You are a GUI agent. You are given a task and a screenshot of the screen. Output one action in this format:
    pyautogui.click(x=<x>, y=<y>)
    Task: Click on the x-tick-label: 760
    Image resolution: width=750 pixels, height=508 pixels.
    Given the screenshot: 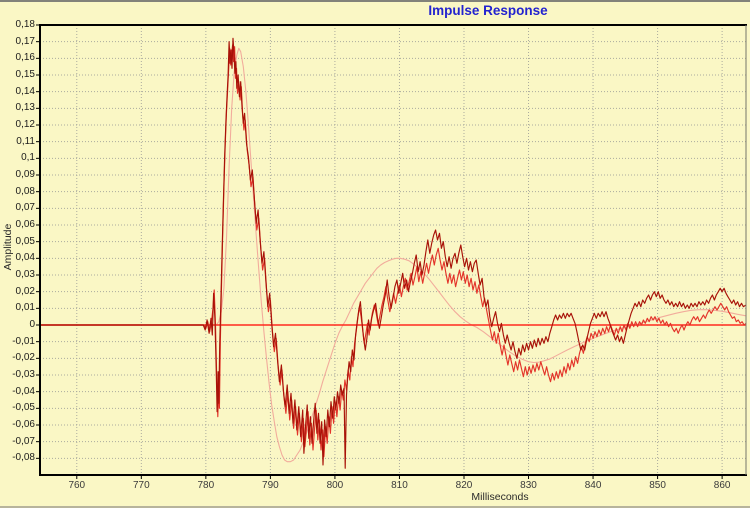 What is the action you would take?
    pyautogui.click(x=77, y=485)
    